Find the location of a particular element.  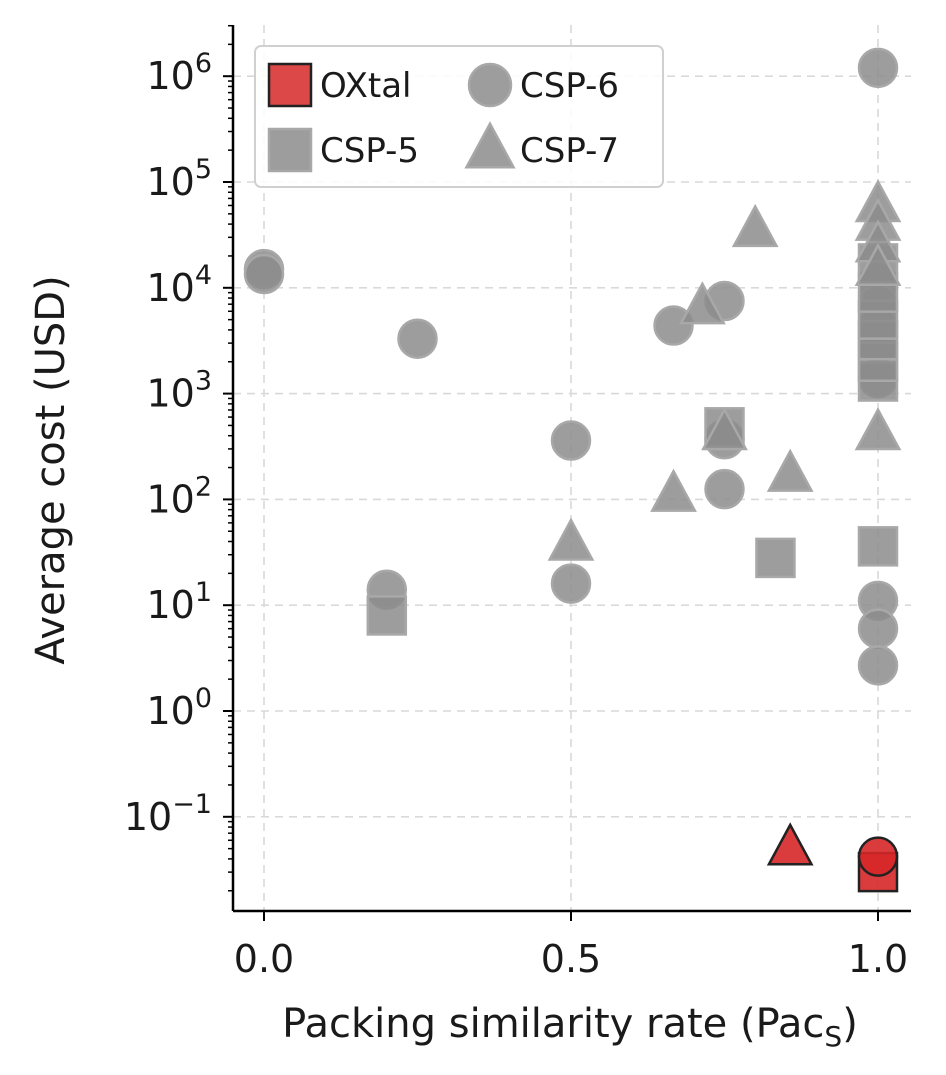

y-axis-title: Average cost (USD) is located at coordinates (51, 469).